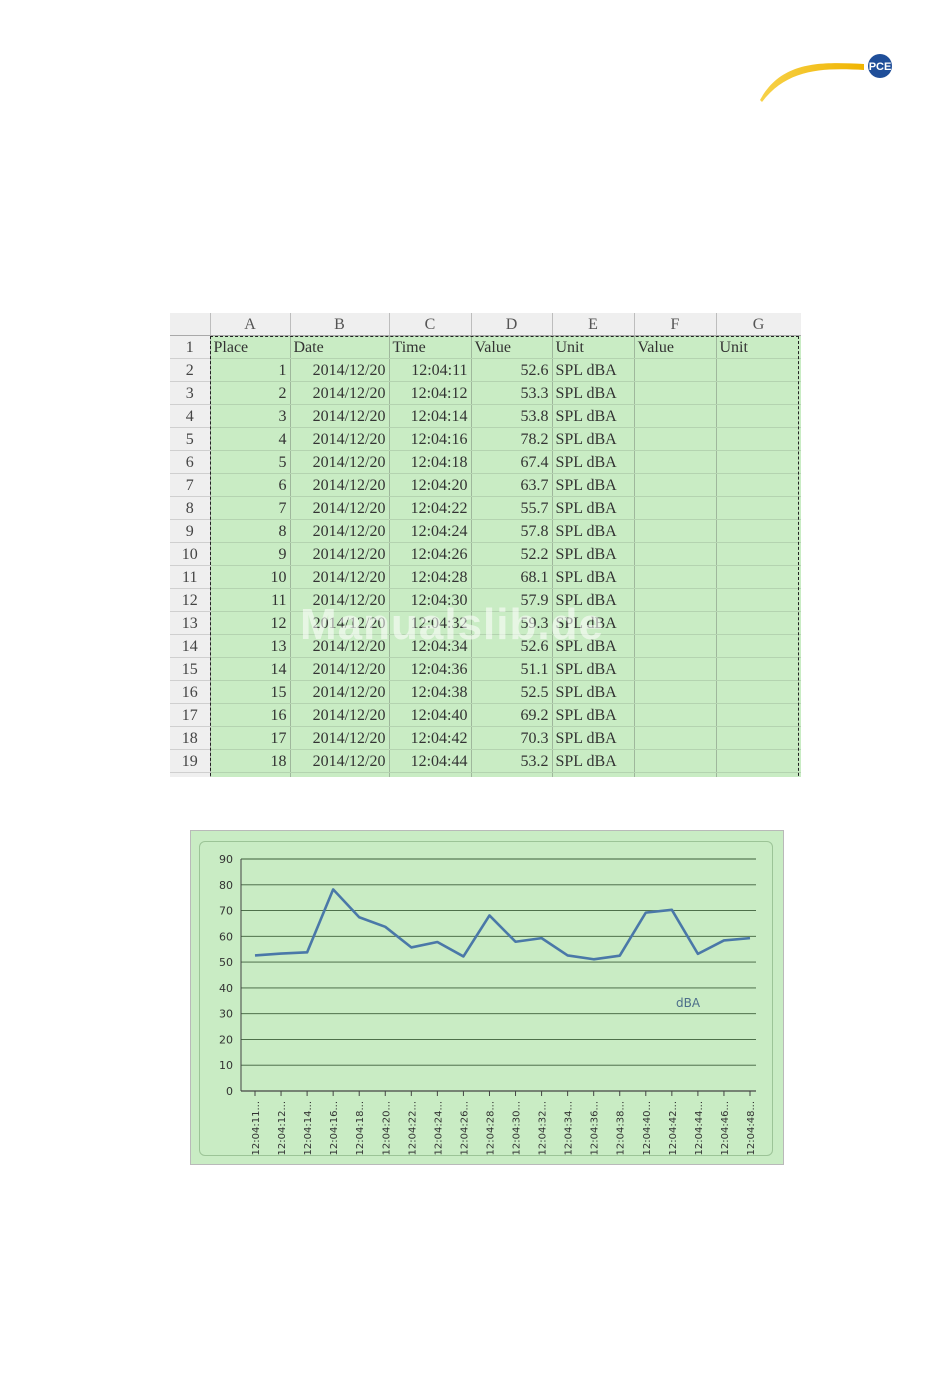 The height and width of the screenshot is (1374, 950). I want to click on cell-time: 12:04:14, so click(430, 416).